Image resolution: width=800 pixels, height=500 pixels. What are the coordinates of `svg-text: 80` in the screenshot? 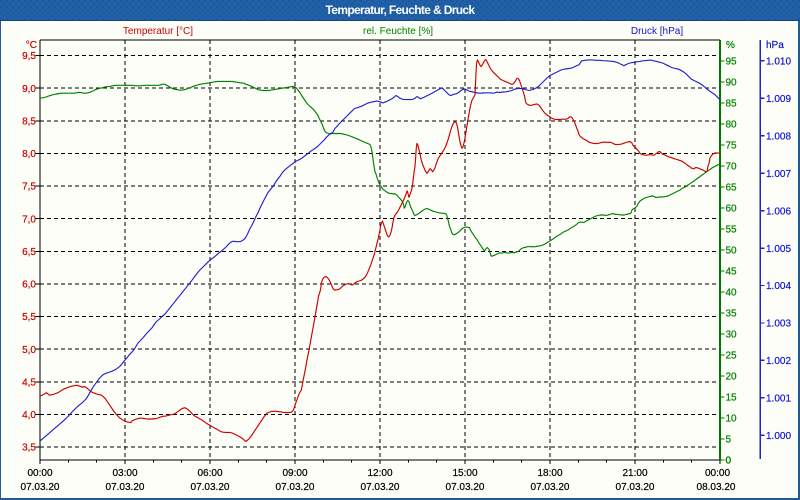 It's located at (732, 125).